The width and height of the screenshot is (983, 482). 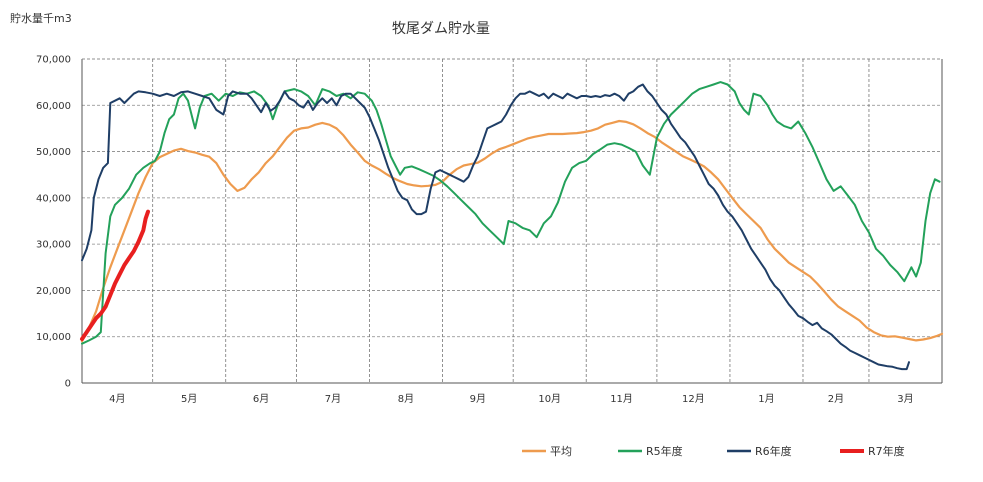 I want to click on x-tick-label: 6月, so click(x=261, y=399).